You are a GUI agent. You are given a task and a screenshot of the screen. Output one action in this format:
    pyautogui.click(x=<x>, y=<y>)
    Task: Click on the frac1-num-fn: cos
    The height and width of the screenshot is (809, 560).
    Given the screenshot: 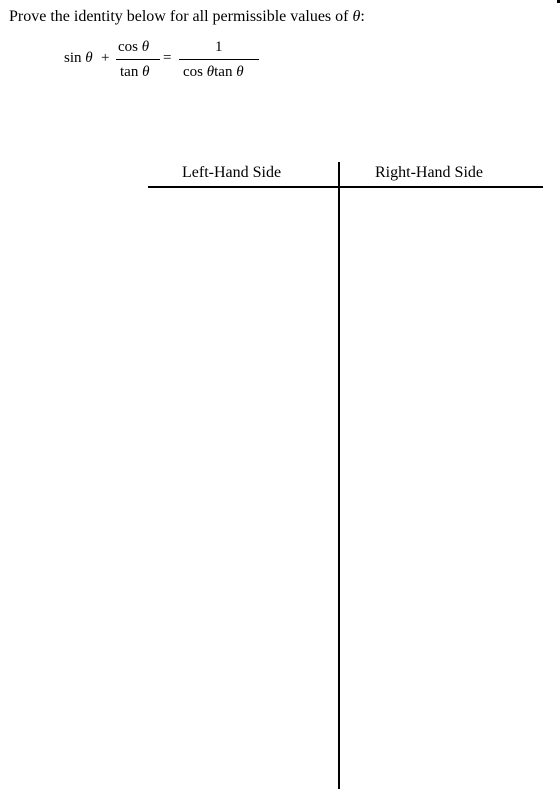 What is the action you would take?
    pyautogui.click(x=128, y=47)
    